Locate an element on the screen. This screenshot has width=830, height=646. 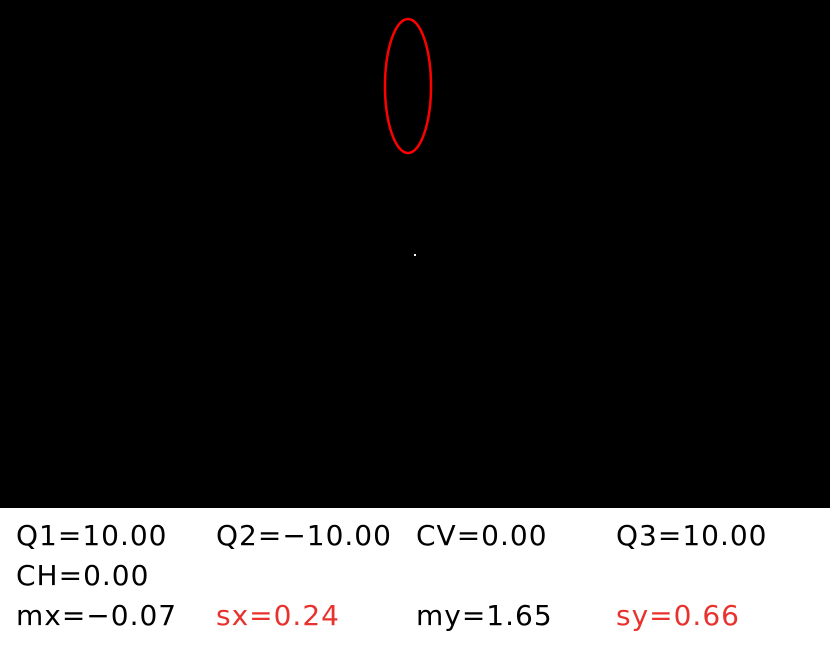
sy-readout: sy=0.66 is located at coordinates (678, 615).